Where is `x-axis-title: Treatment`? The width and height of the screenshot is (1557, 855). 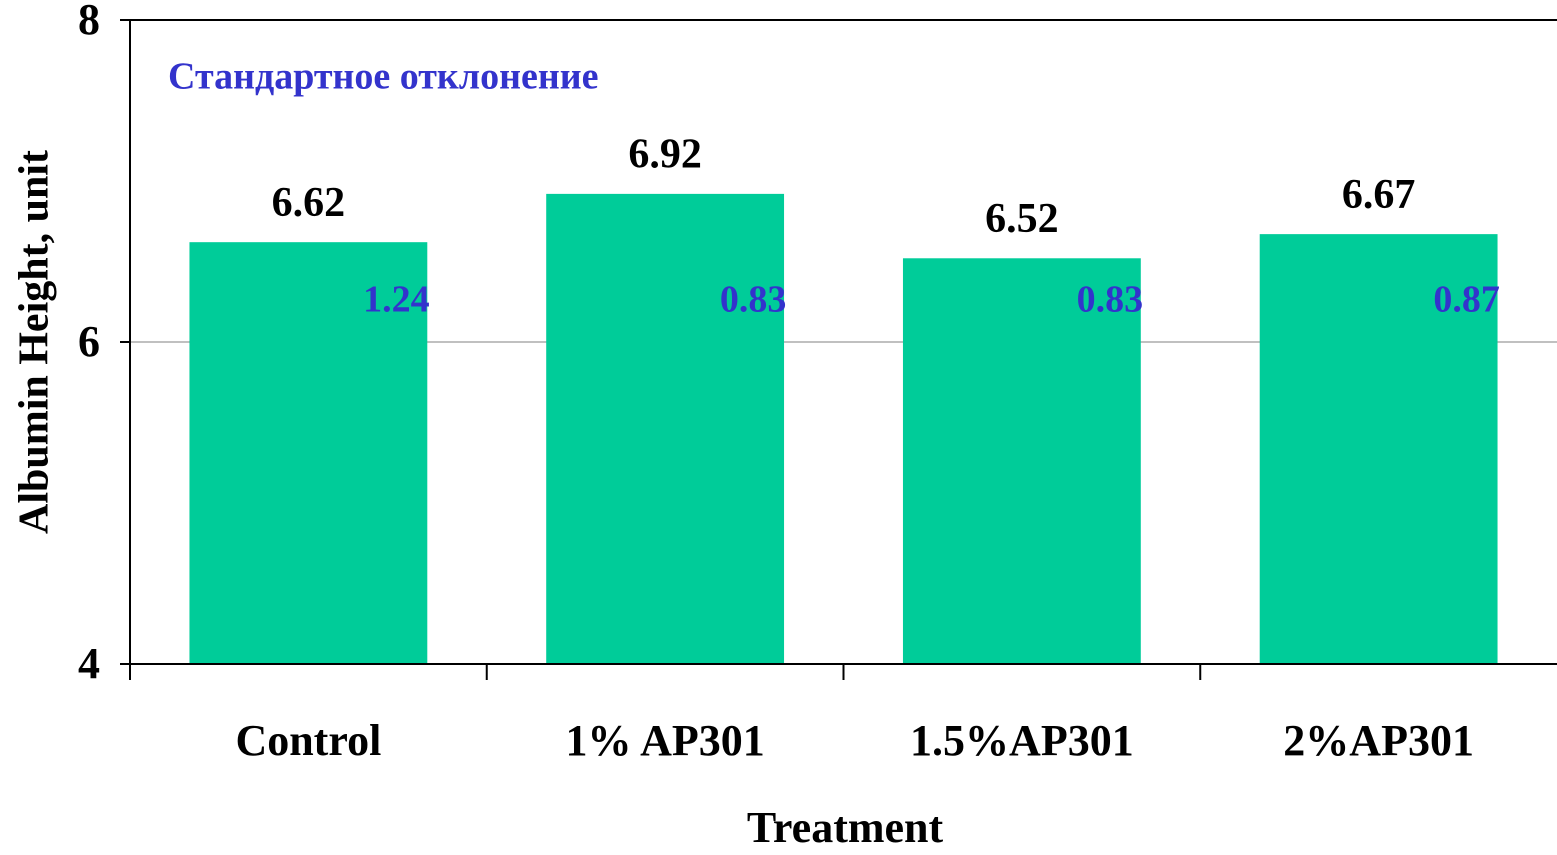
x-axis-title: Treatment is located at coordinates (845, 827).